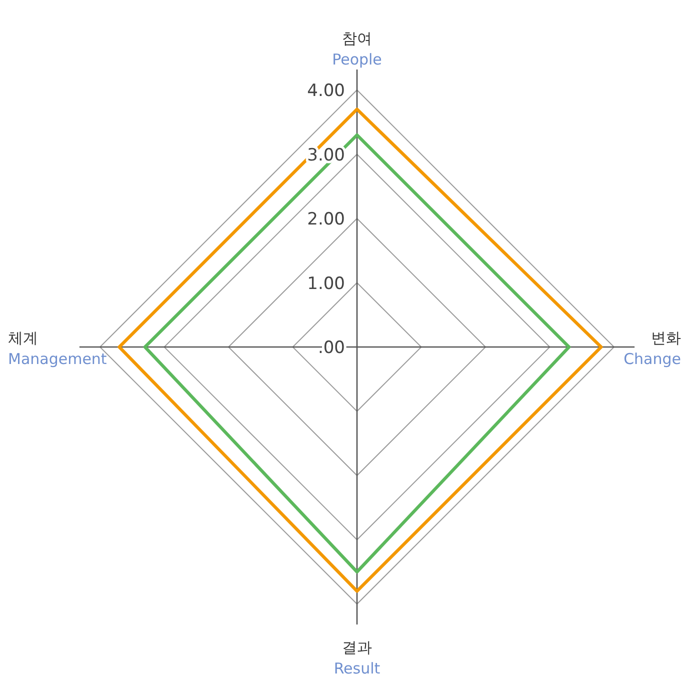 This screenshot has width=683, height=679. What do you see at coordinates (57, 348) in the screenshot?
I see `spoke-label: 체계 Management` at bounding box center [57, 348].